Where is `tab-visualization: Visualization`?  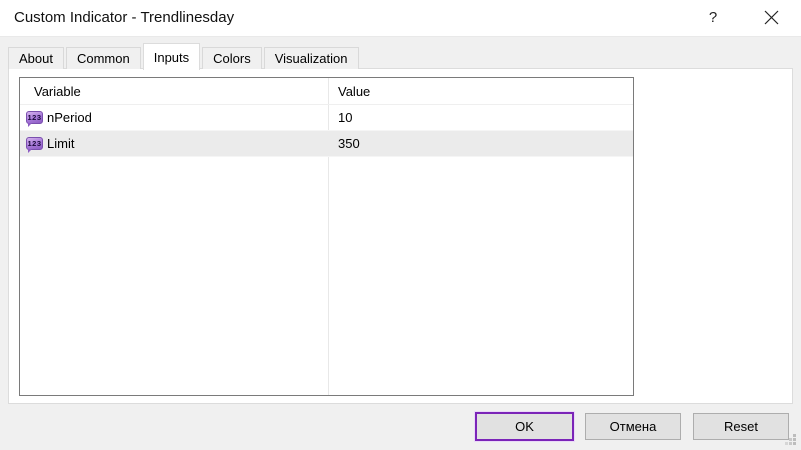
tab-visualization: Visualization is located at coordinates (311, 58).